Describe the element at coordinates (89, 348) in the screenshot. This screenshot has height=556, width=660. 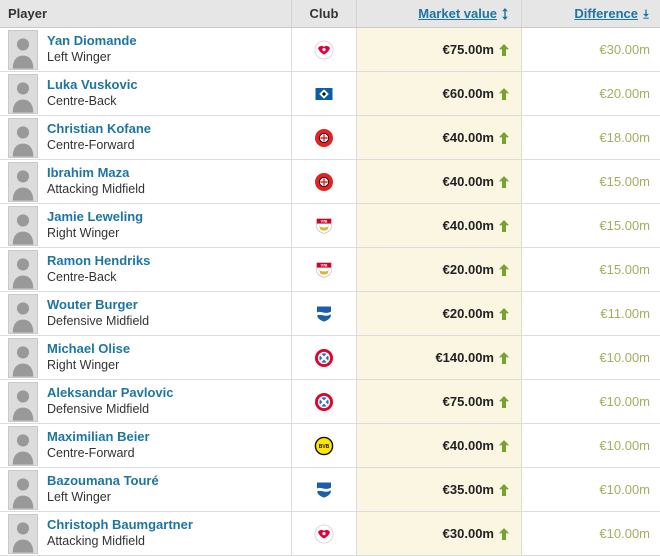
I see `player-name-link: Michael Olise` at that location.